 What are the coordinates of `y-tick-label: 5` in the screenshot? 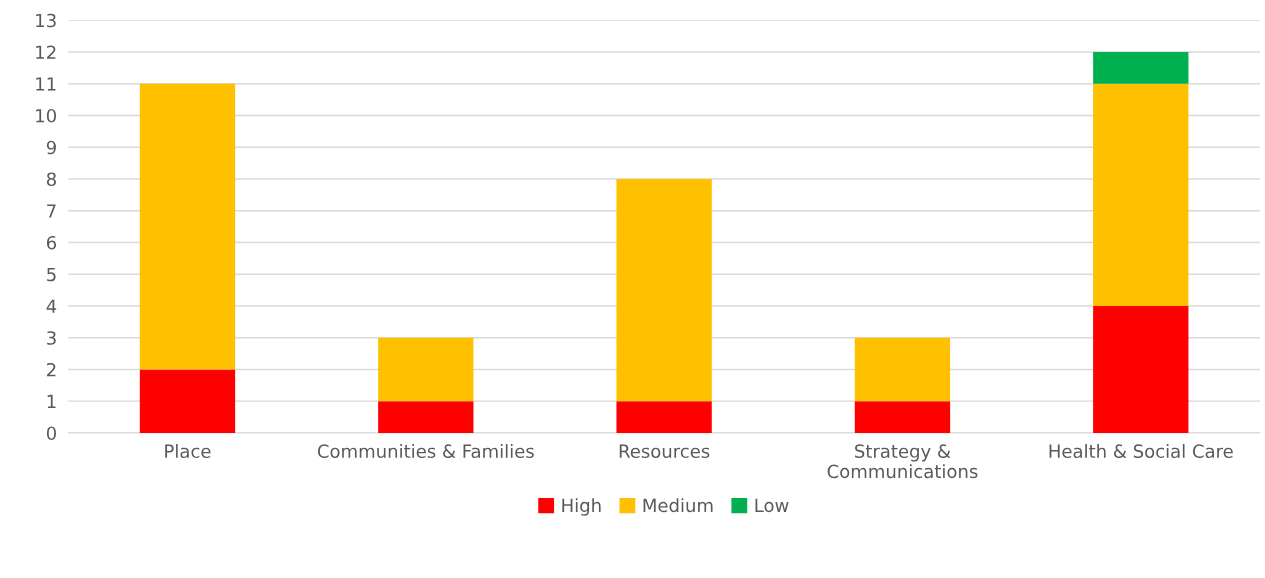 It's located at (51, 274).